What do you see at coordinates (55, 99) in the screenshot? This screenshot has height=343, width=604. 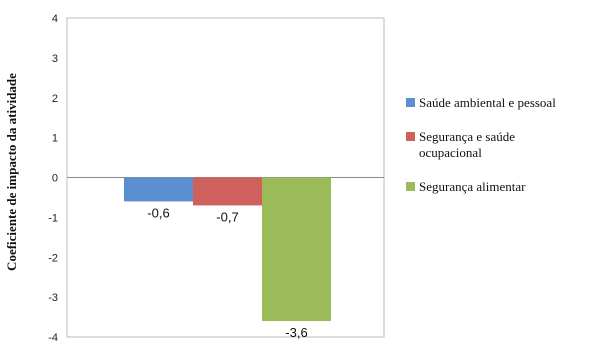 I see `y-tick-label: 2` at bounding box center [55, 99].